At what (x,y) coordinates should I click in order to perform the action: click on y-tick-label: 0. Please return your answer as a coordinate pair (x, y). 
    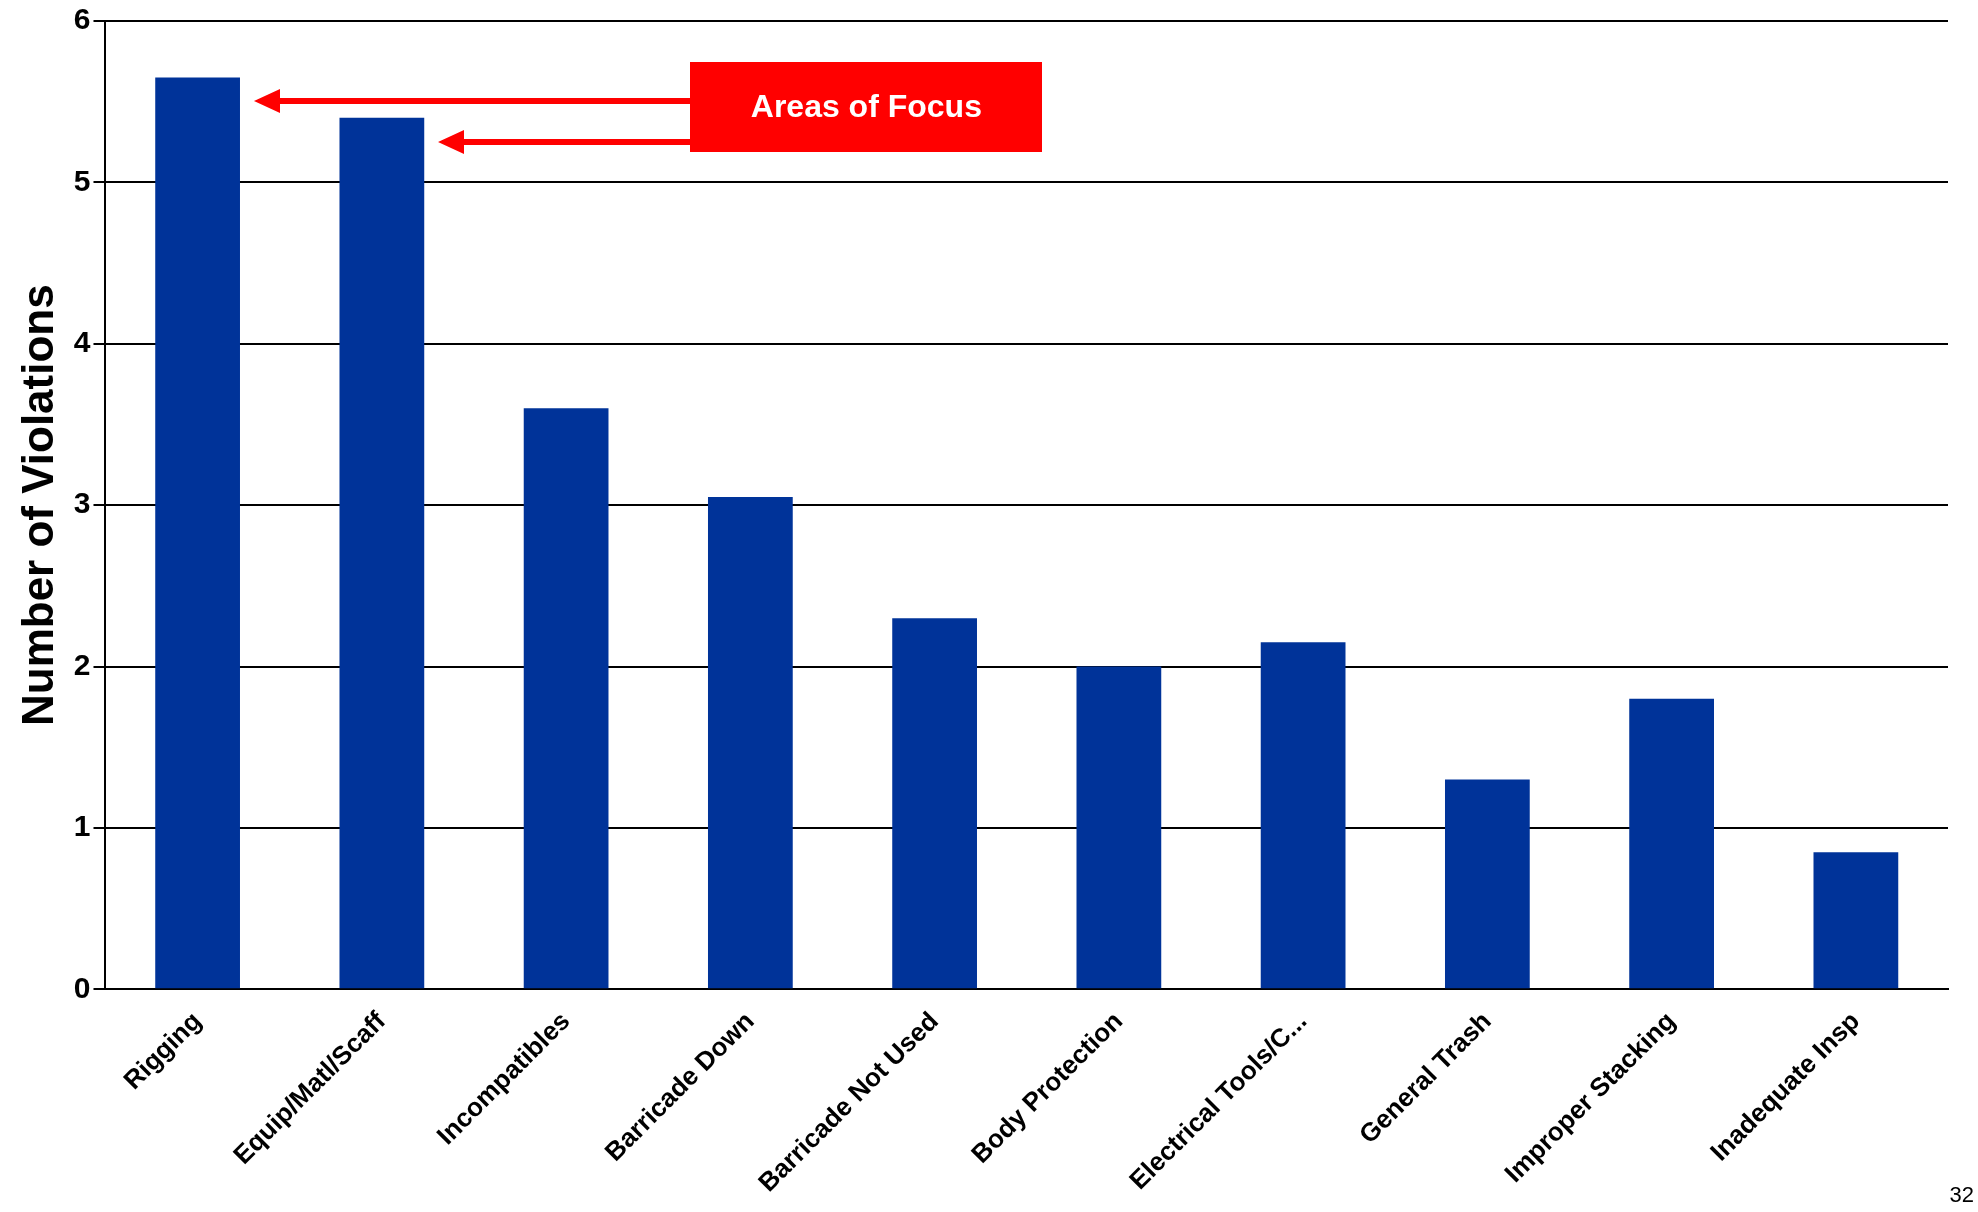
    Looking at the image, I should click on (82, 987).